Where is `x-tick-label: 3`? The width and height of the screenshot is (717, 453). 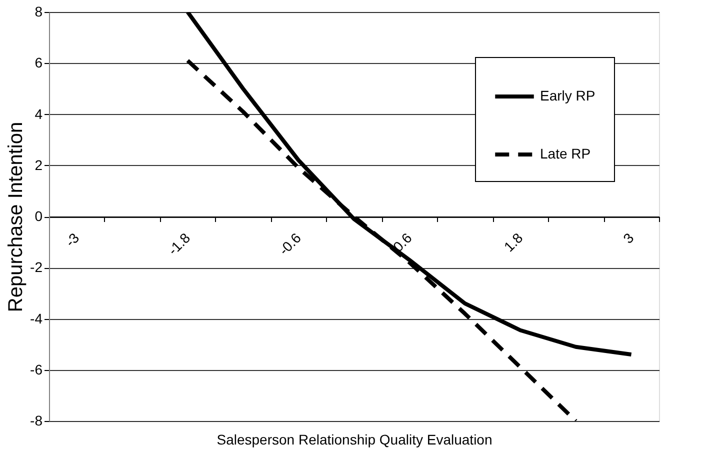
x-tick-label: 3 is located at coordinates (628, 237).